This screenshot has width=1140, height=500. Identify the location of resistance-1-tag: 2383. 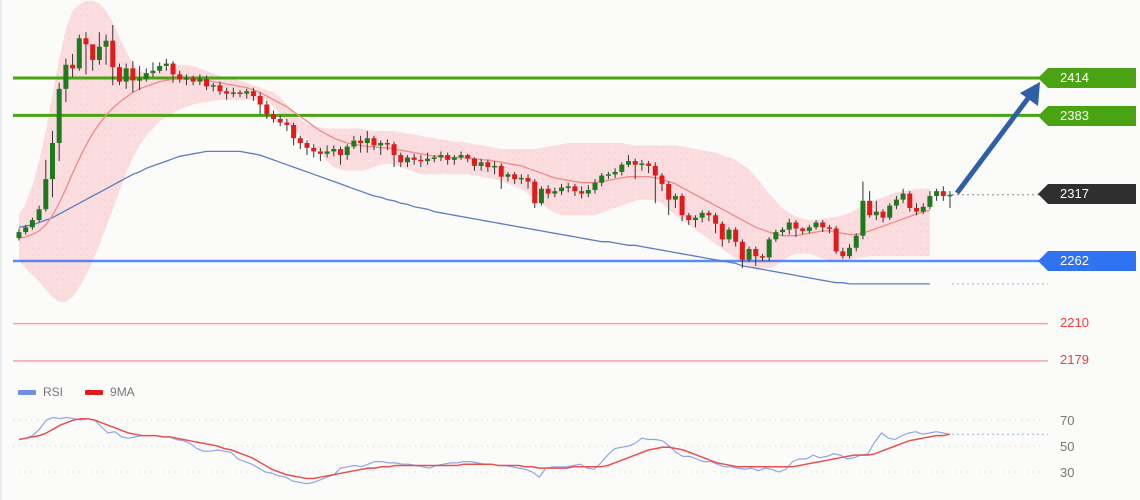
(1087, 116).